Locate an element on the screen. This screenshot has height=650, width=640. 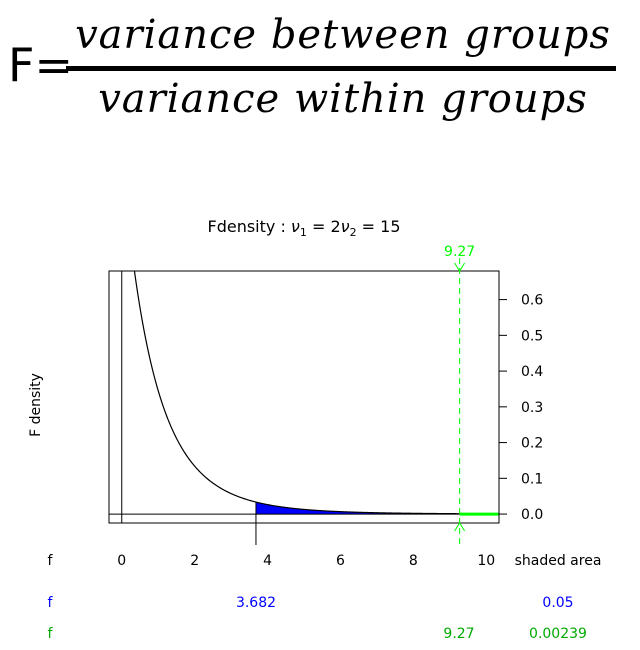
y-tick-label: 0.6 is located at coordinates (532, 301).